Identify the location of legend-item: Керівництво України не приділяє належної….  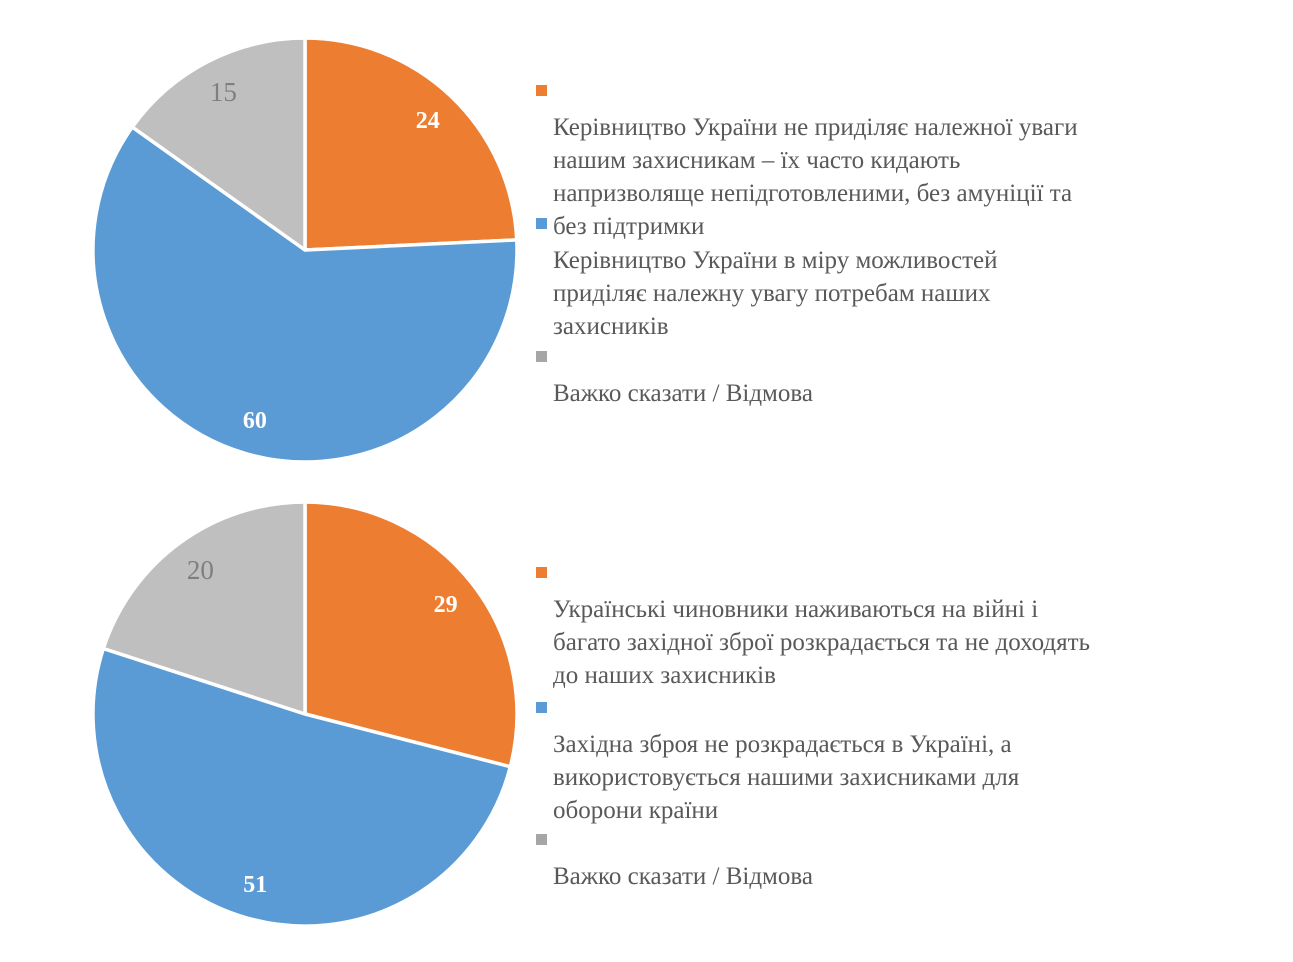
(872, 160).